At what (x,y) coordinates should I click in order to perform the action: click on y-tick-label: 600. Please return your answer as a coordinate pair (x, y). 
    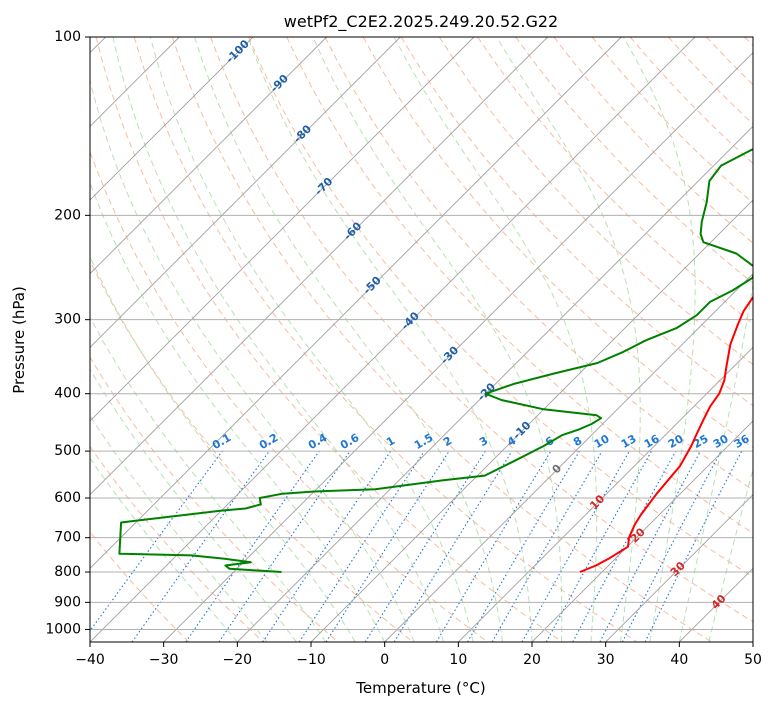
    Looking at the image, I should click on (67, 498).